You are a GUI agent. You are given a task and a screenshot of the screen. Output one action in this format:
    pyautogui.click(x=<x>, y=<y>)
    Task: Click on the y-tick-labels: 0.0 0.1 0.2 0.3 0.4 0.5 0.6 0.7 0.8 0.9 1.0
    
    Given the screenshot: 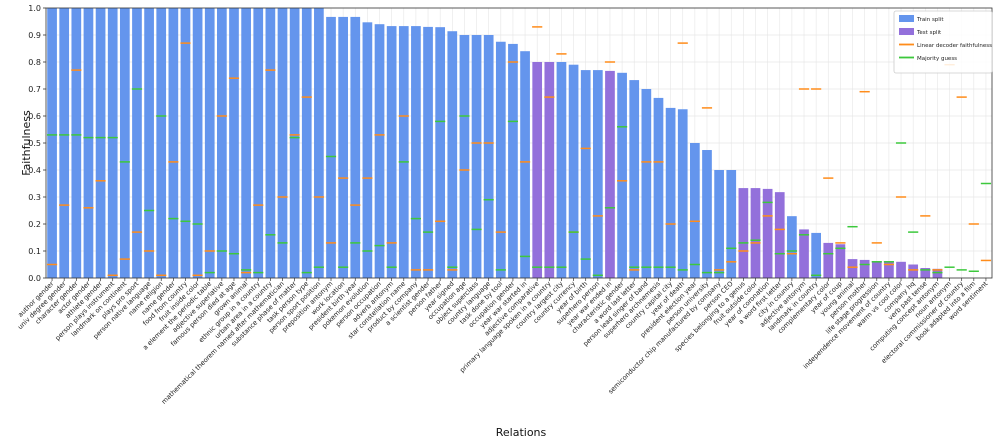 What is the action you would take?
    pyautogui.click(x=34, y=143)
    